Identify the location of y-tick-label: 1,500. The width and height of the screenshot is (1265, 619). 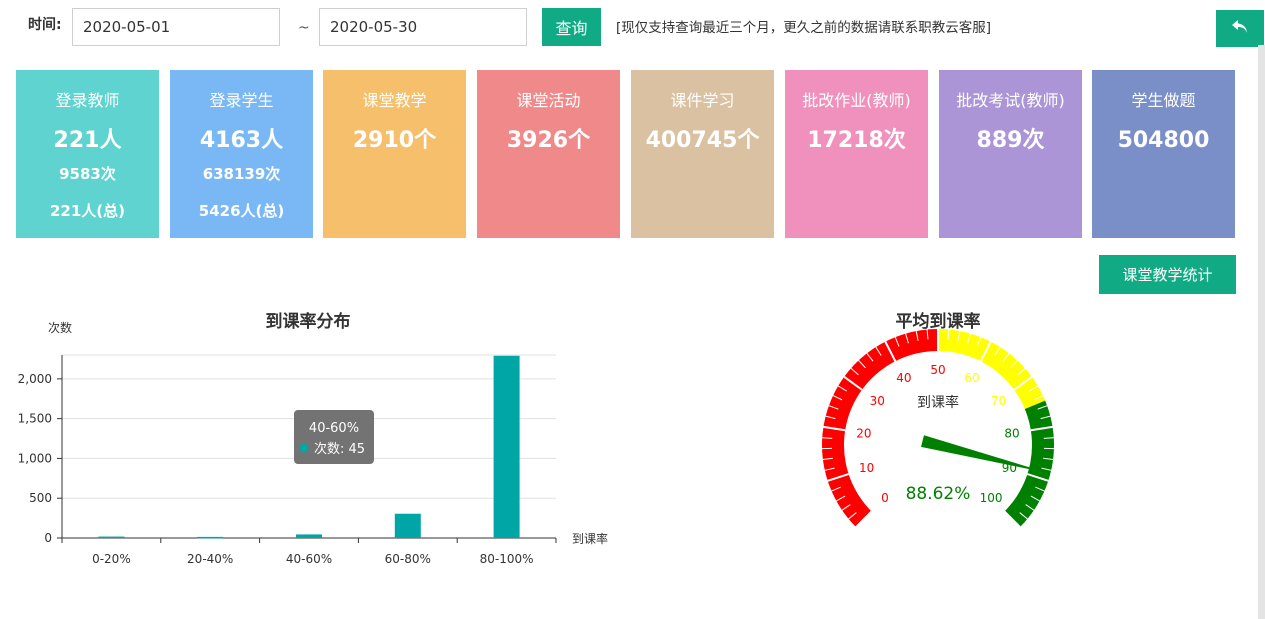
(35, 419).